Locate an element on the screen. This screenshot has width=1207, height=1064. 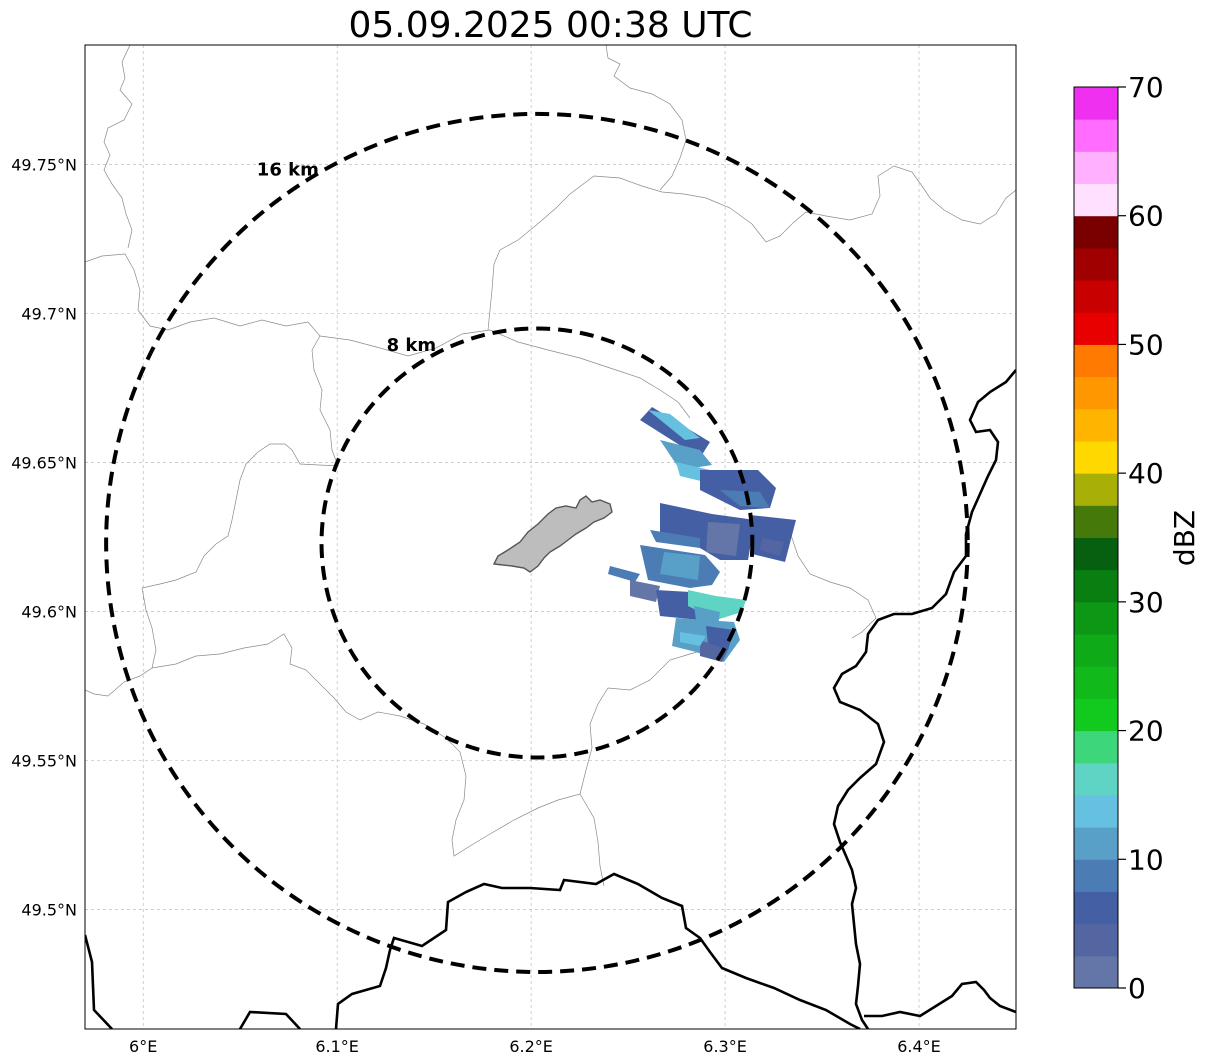
lat-tick-label: 49.65°N is located at coordinates (44, 462).